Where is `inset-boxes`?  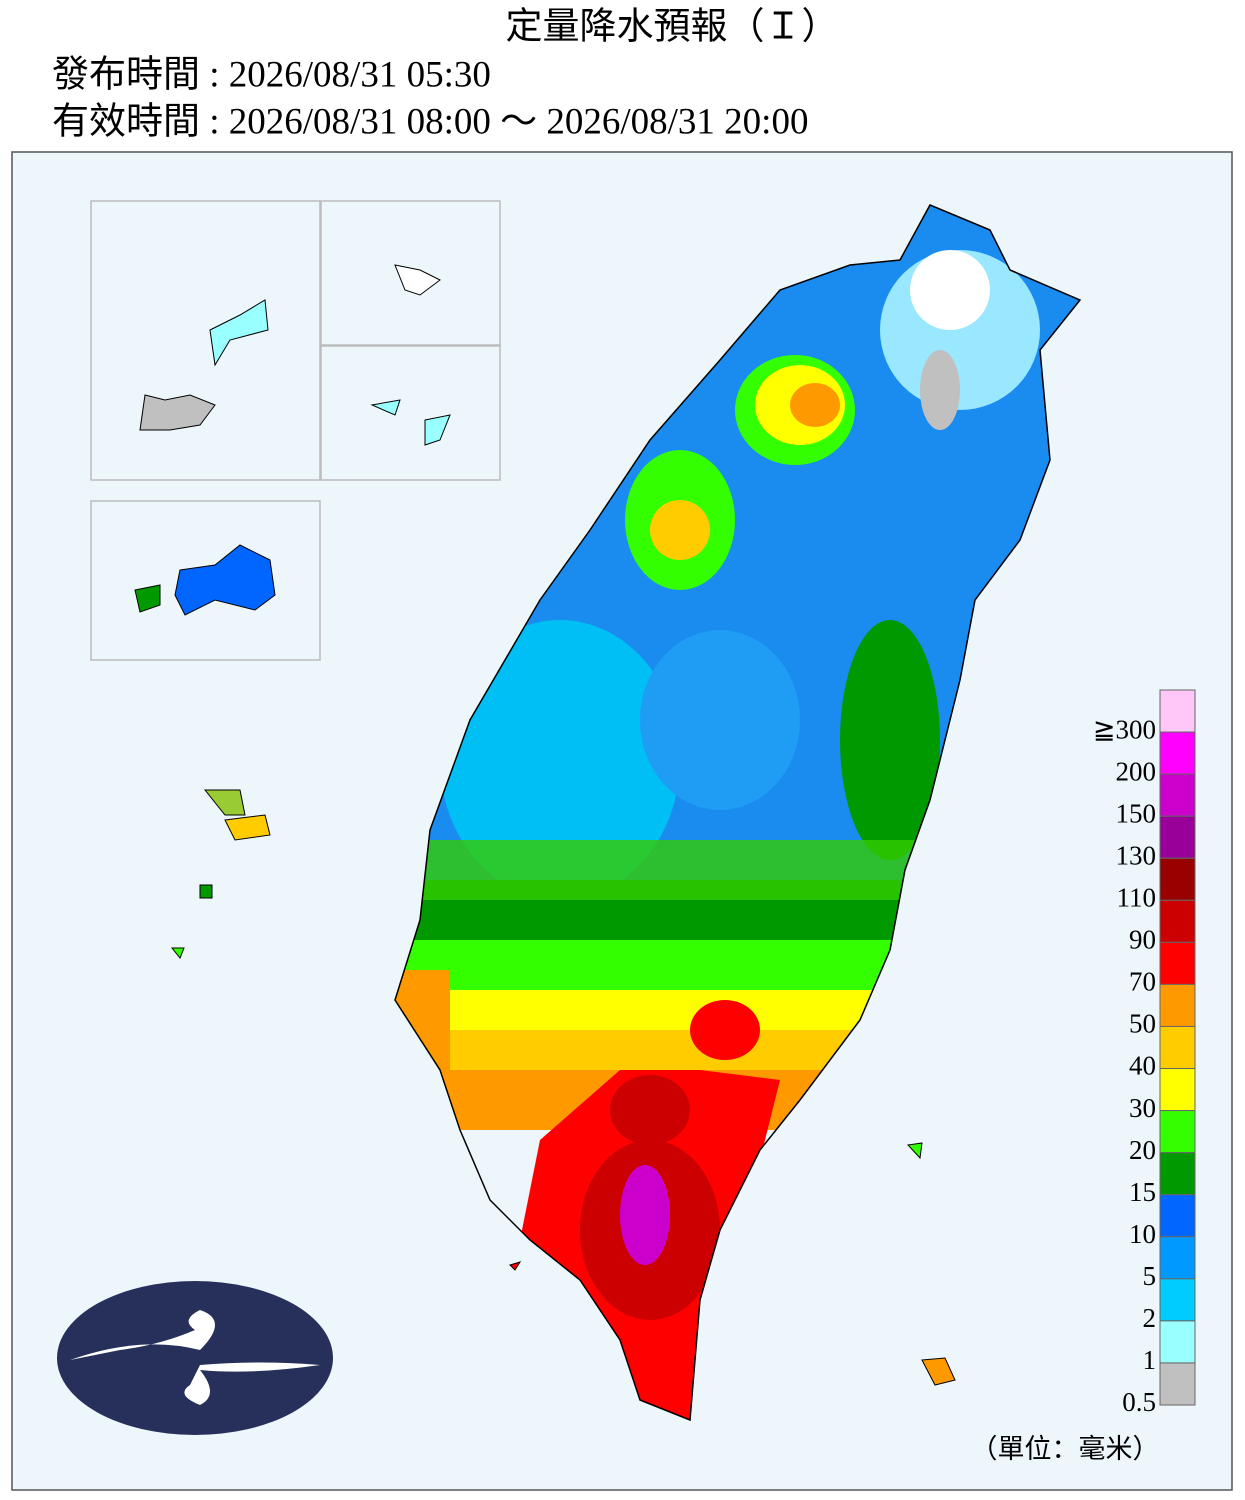
inset-boxes is located at coordinates (295, 430).